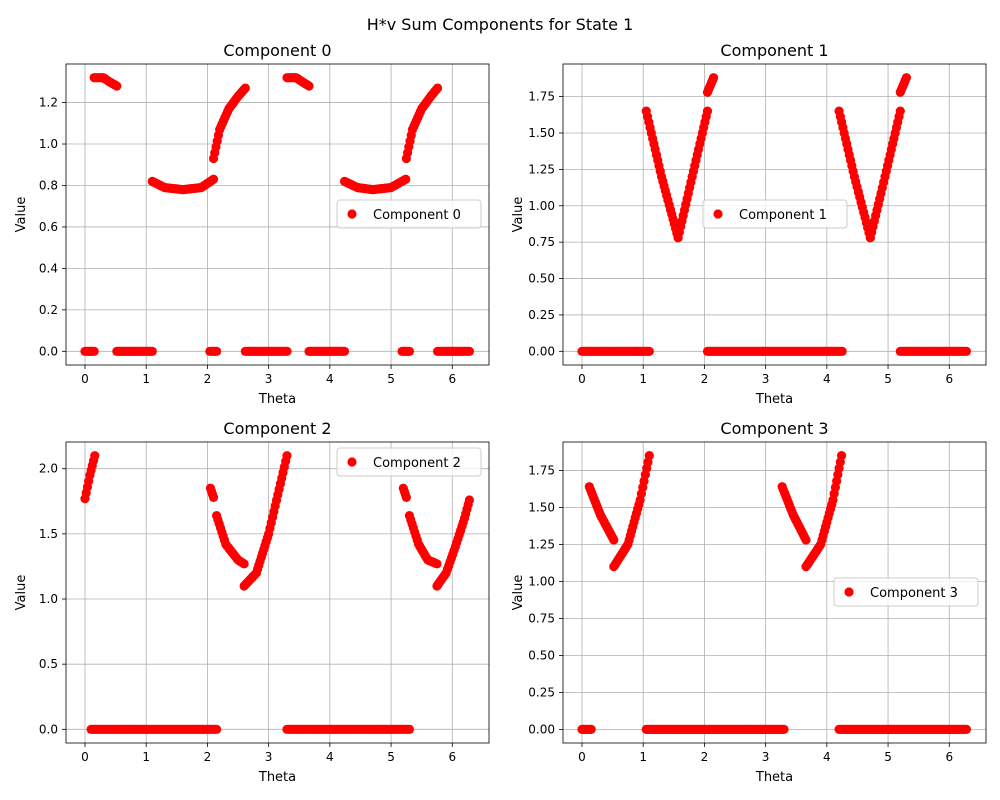  Describe the element at coordinates (48, 310) in the screenshot. I see `y-tick-label: 0.2` at that location.